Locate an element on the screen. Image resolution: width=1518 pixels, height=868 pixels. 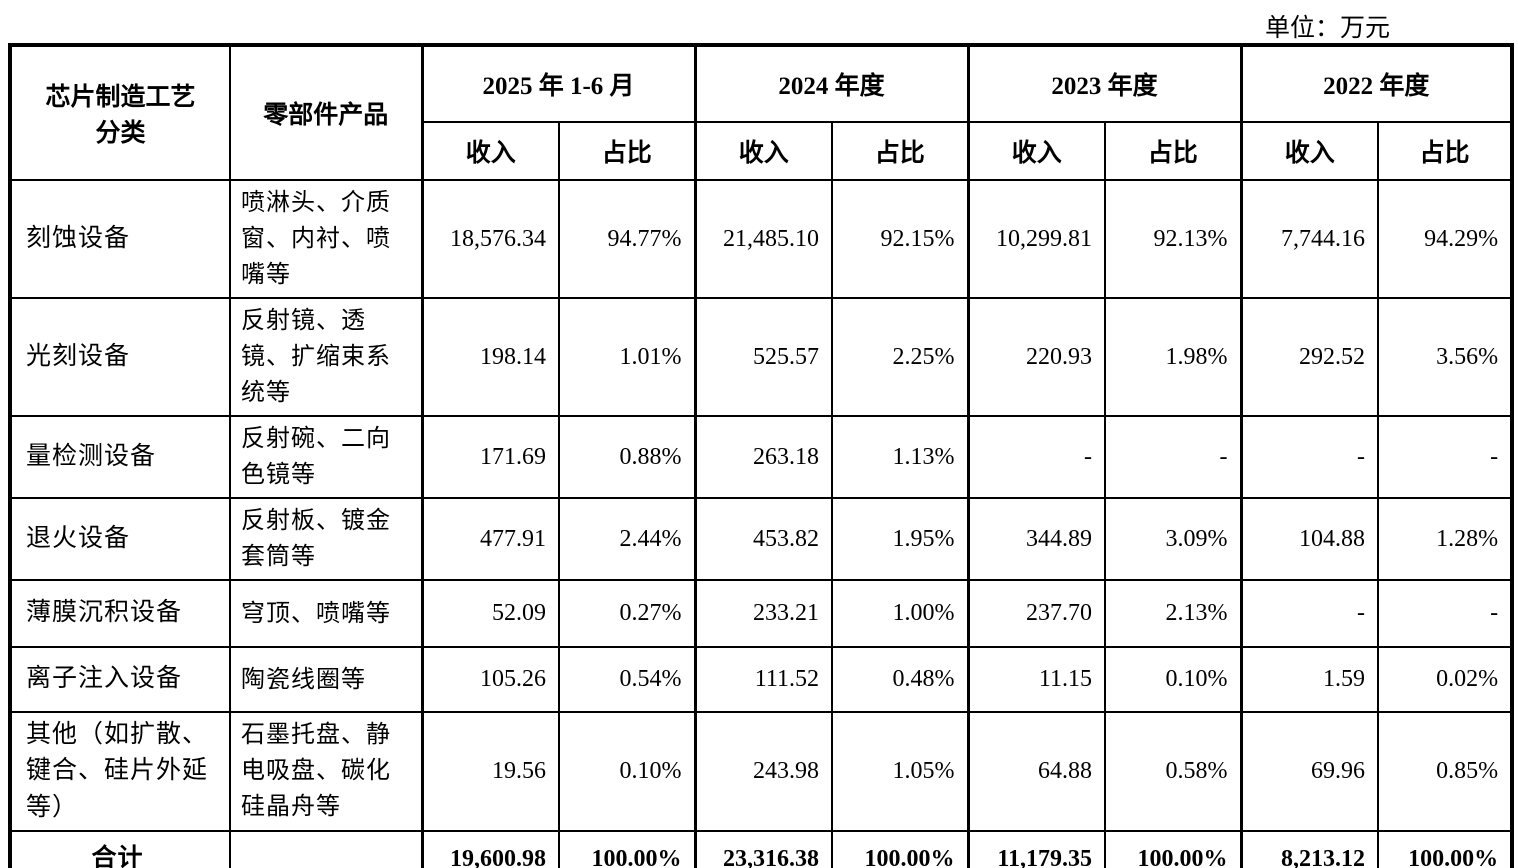
total-revenue-cell: 19,600.98 is located at coordinates (490, 848).